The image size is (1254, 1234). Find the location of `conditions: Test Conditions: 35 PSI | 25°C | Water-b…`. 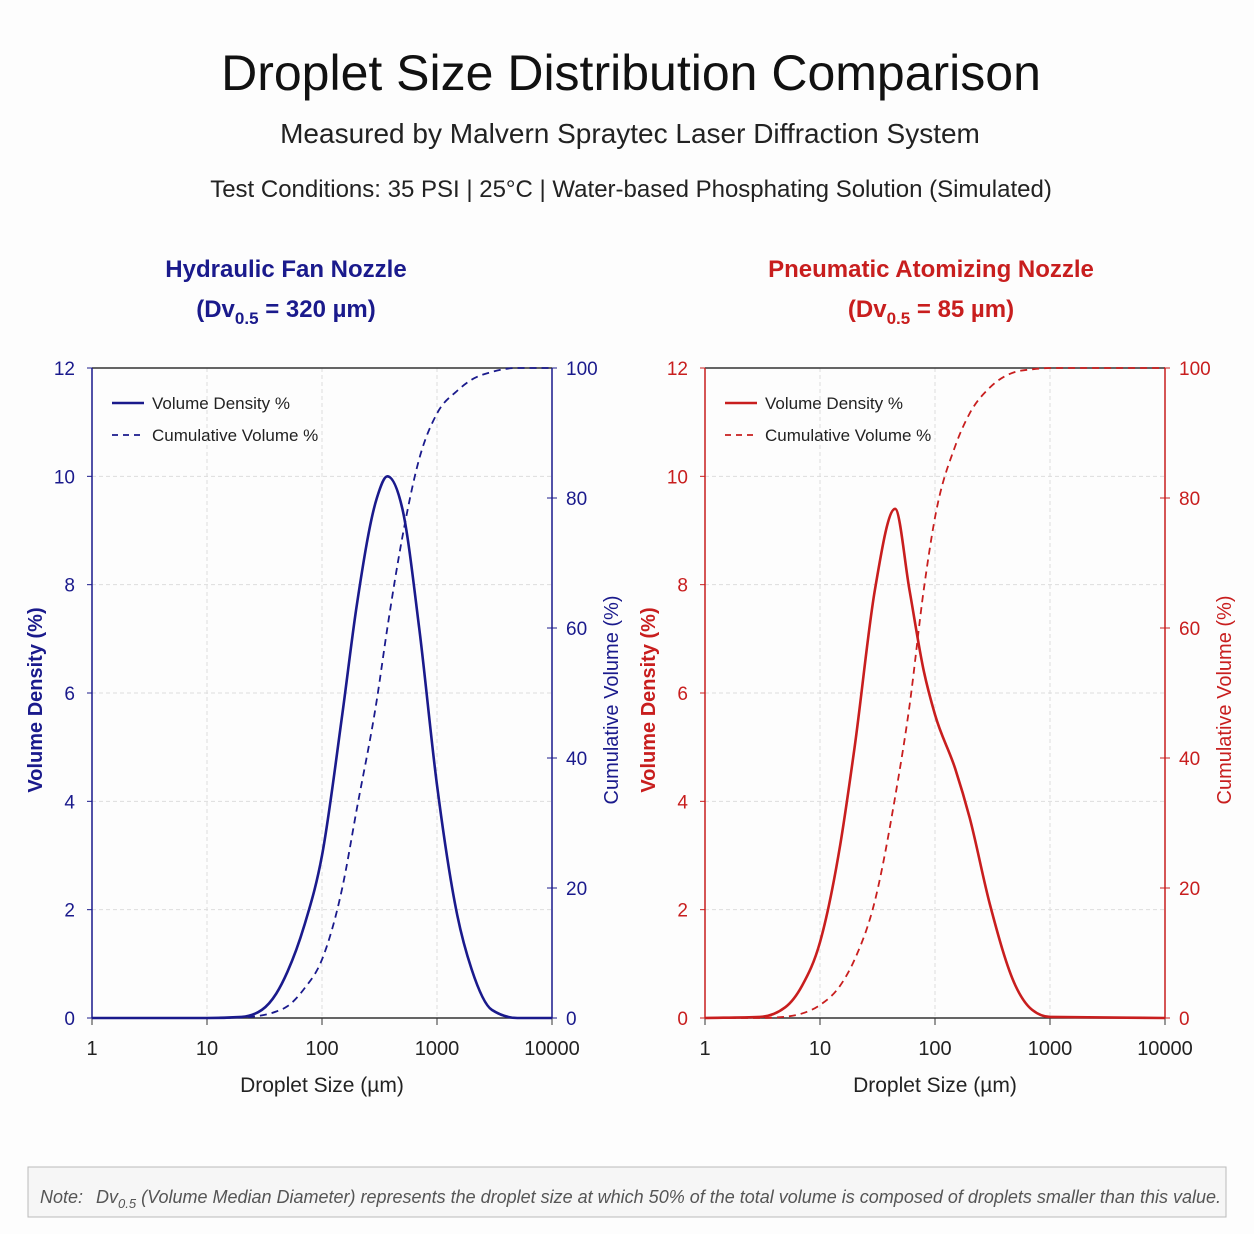

conditions: Test Conditions: 35 PSI | 25°C | Water-b… is located at coordinates (631, 189).